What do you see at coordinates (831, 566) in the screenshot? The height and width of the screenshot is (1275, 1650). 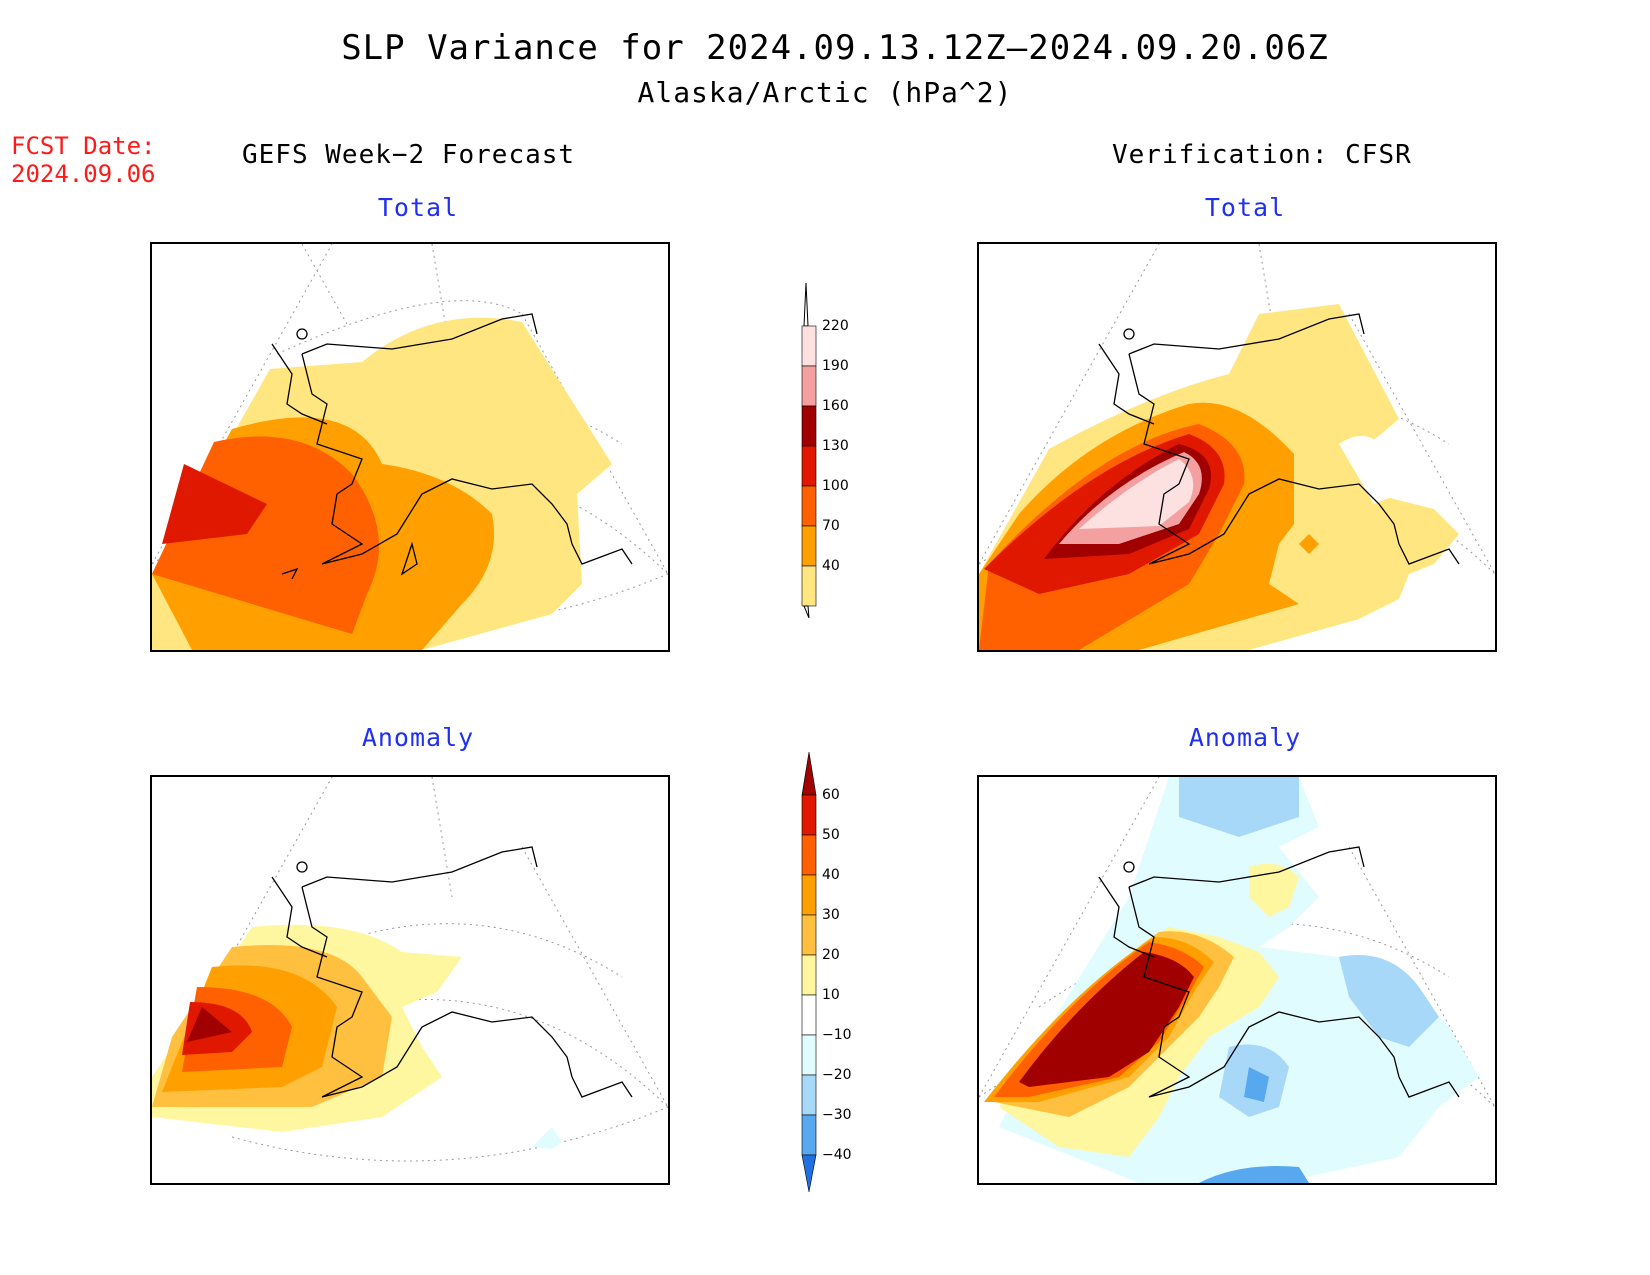 I see `cbar-total-label-40: 40` at bounding box center [831, 566].